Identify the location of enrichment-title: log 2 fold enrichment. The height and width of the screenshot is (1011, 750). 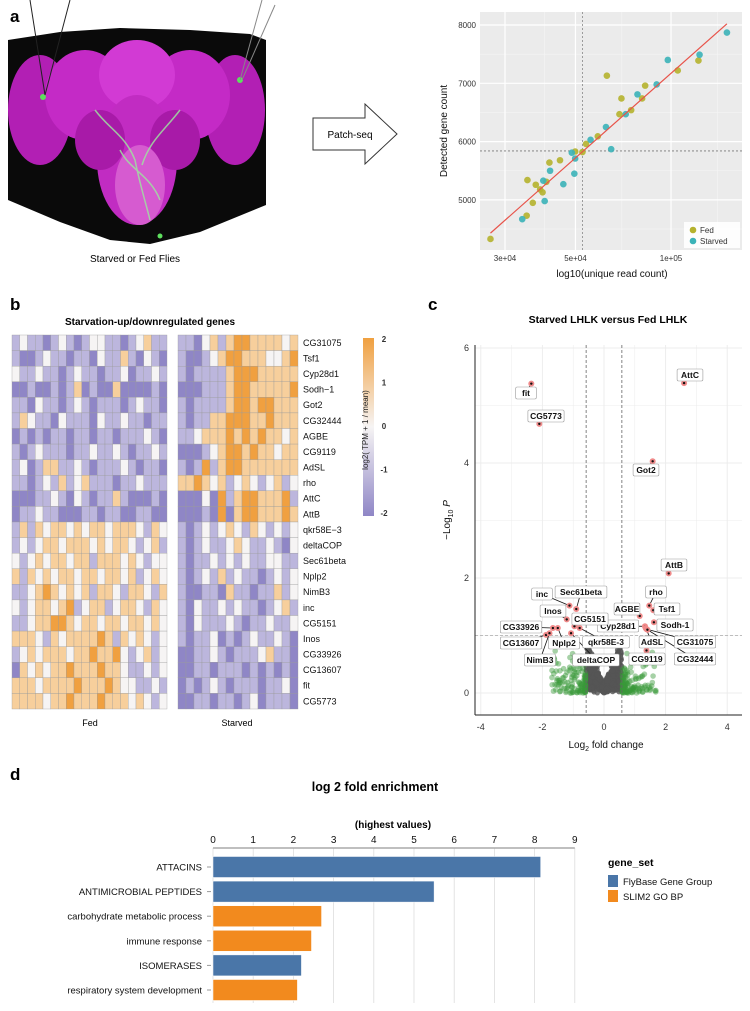
(375, 787).